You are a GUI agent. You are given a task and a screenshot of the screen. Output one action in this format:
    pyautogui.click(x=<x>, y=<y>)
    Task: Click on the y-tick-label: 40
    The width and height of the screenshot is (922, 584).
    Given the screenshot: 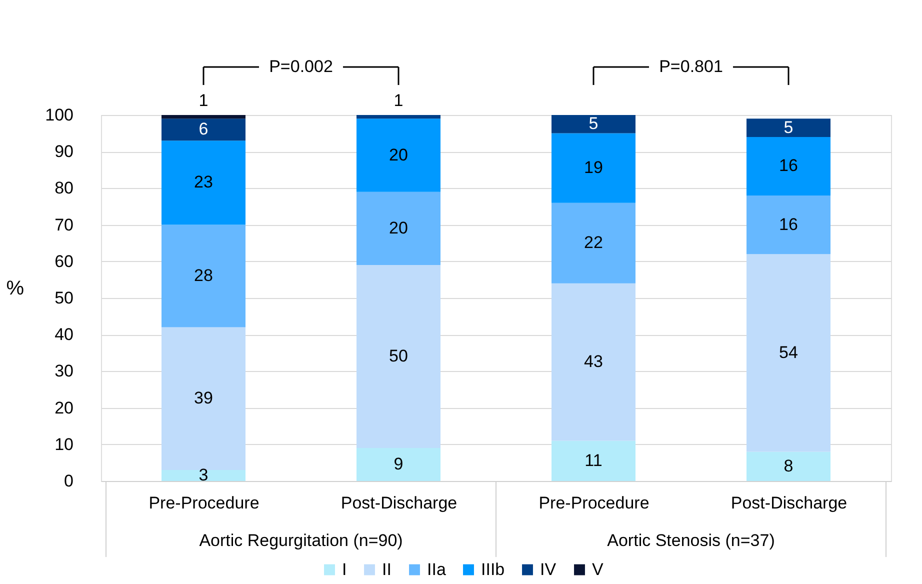 What is the action you would take?
    pyautogui.click(x=64, y=334)
    